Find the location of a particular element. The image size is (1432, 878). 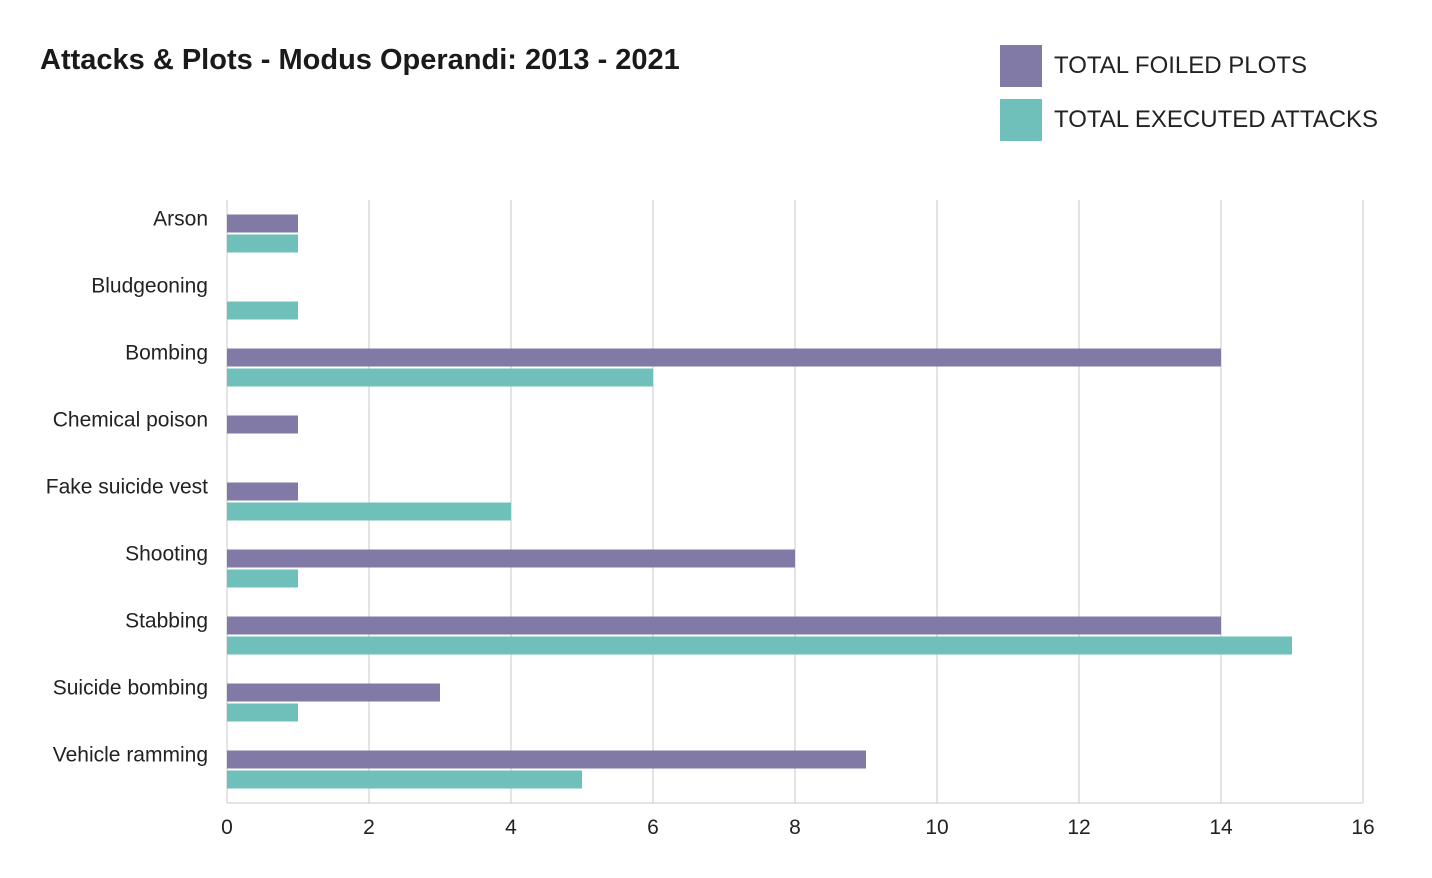

bar-executed-attacks-shooting is located at coordinates (262, 578).